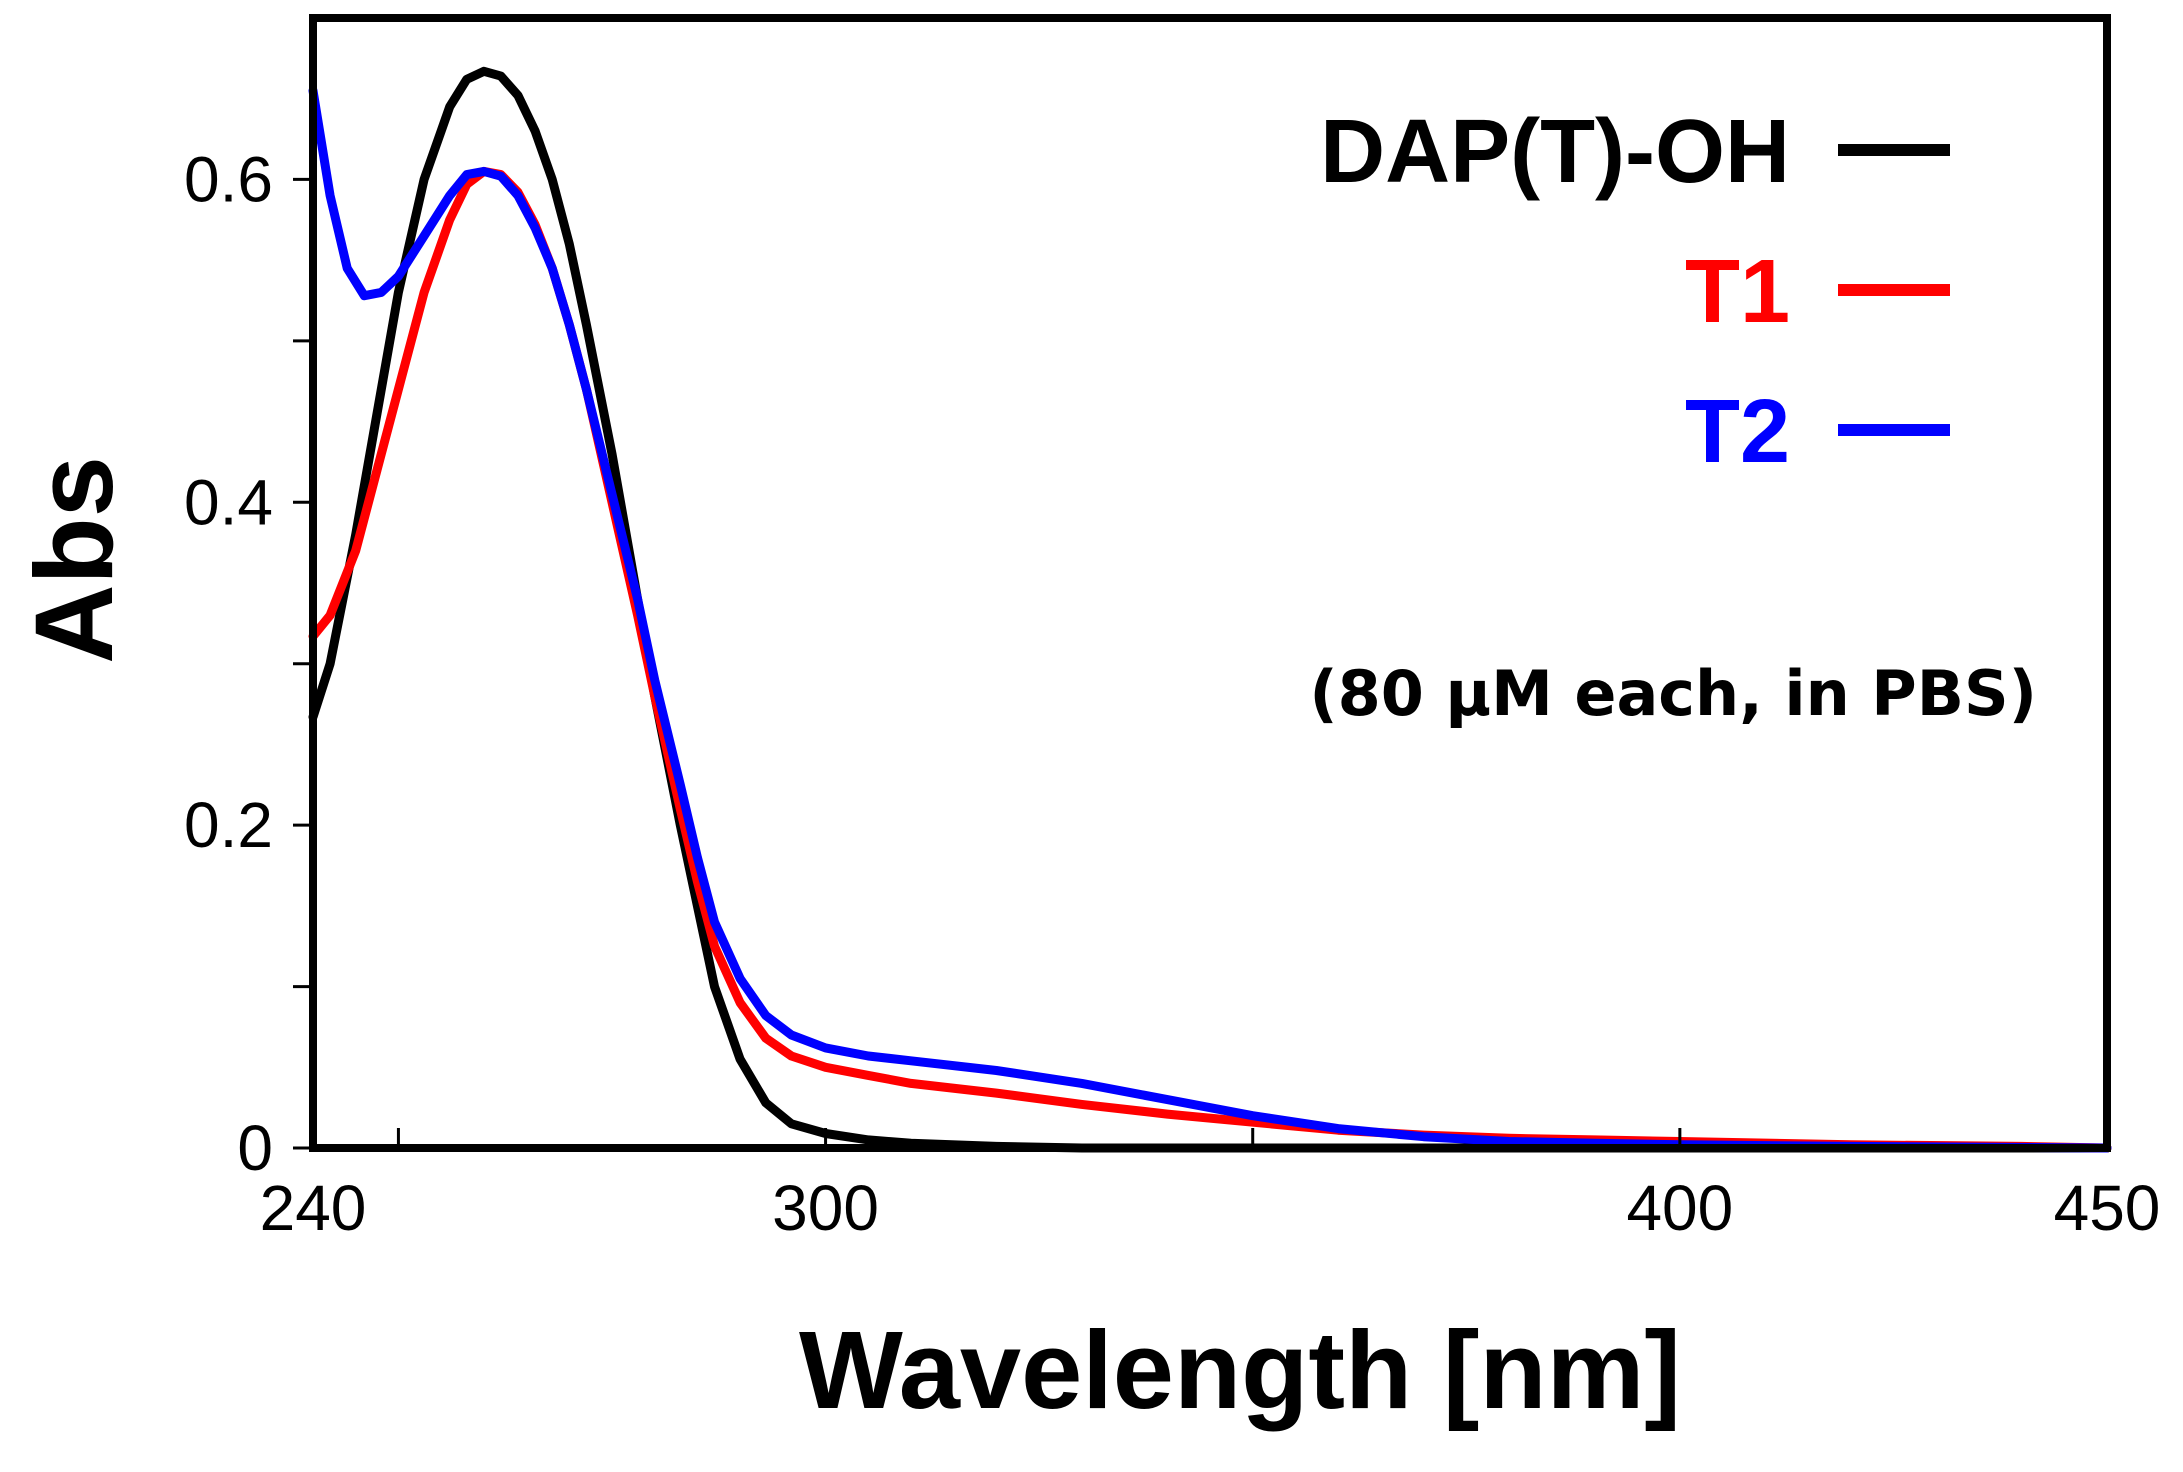 The height and width of the screenshot is (1472, 2183). Describe the element at coordinates (228, 502) in the screenshot. I see `y-tick-label: 0.4` at that location.